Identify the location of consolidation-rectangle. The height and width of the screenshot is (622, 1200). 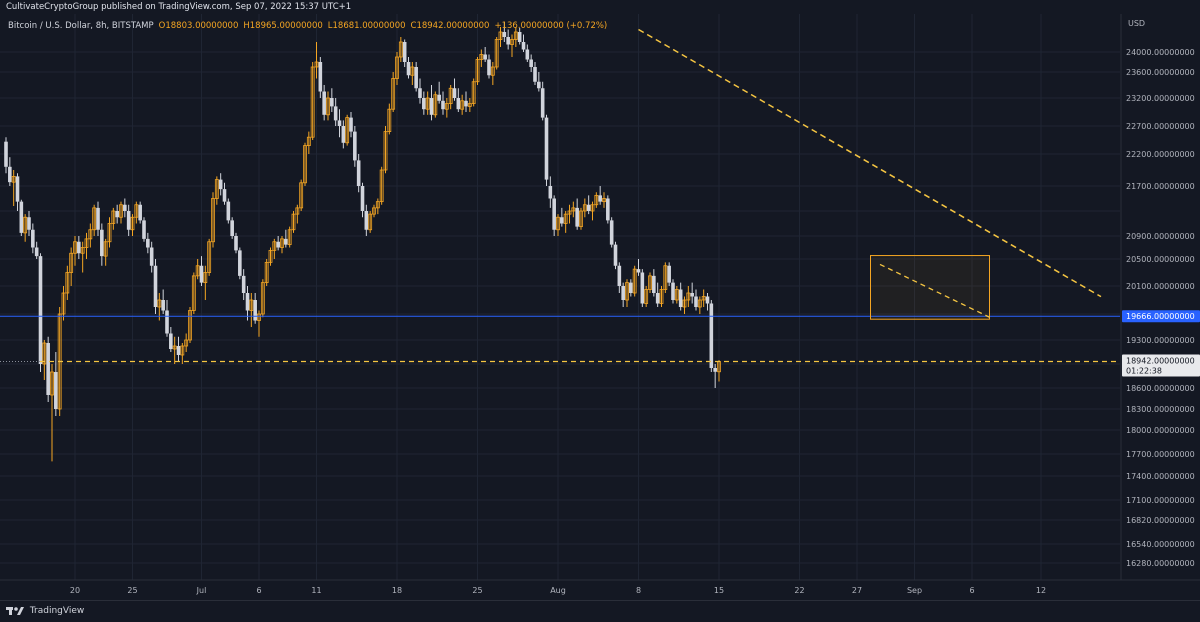
(930, 287).